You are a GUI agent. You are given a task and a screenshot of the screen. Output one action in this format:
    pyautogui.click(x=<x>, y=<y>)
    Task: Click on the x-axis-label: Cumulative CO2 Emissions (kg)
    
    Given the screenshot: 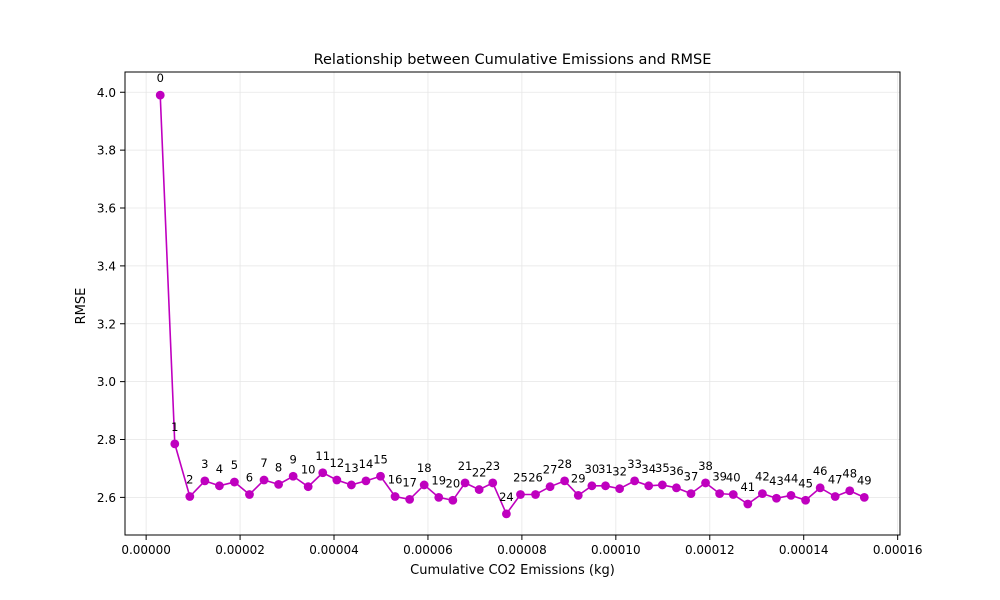 What is the action you would take?
    pyautogui.click(x=512, y=570)
    